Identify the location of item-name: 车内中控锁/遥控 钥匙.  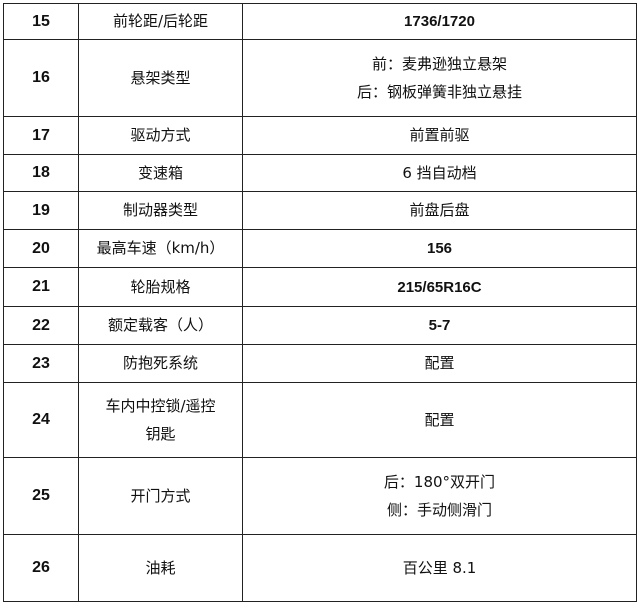
(160, 420).